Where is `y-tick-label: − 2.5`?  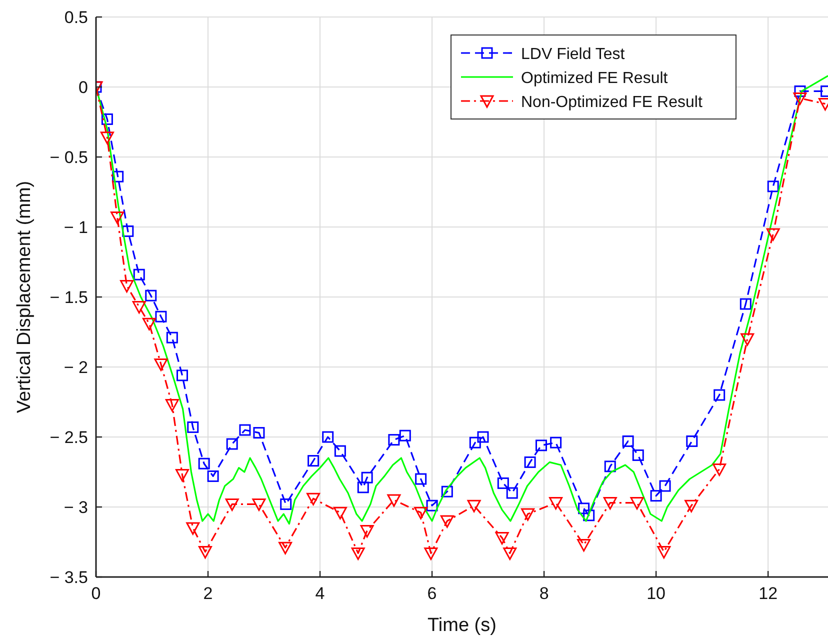 y-tick-label: − 2.5 is located at coordinates (69, 437).